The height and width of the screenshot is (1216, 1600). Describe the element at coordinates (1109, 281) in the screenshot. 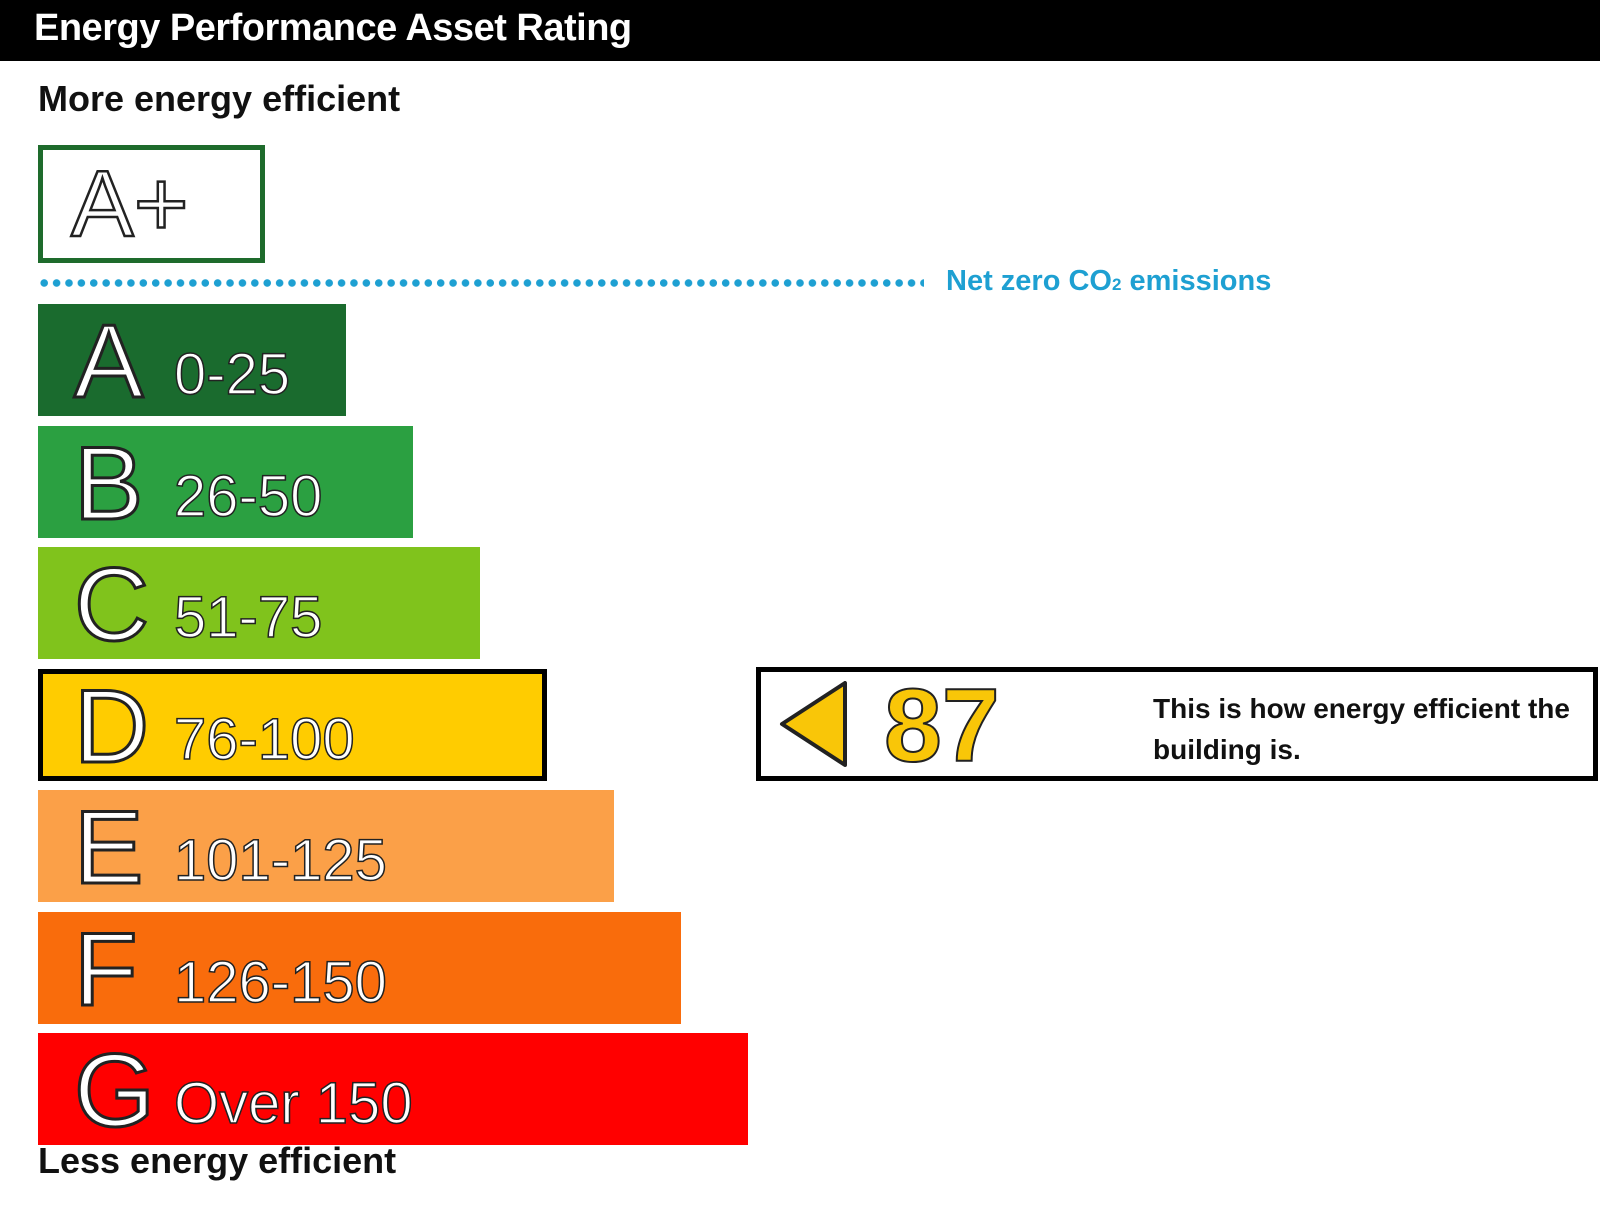

I see `net-zero-label: Net zero CO2 emissions` at that location.